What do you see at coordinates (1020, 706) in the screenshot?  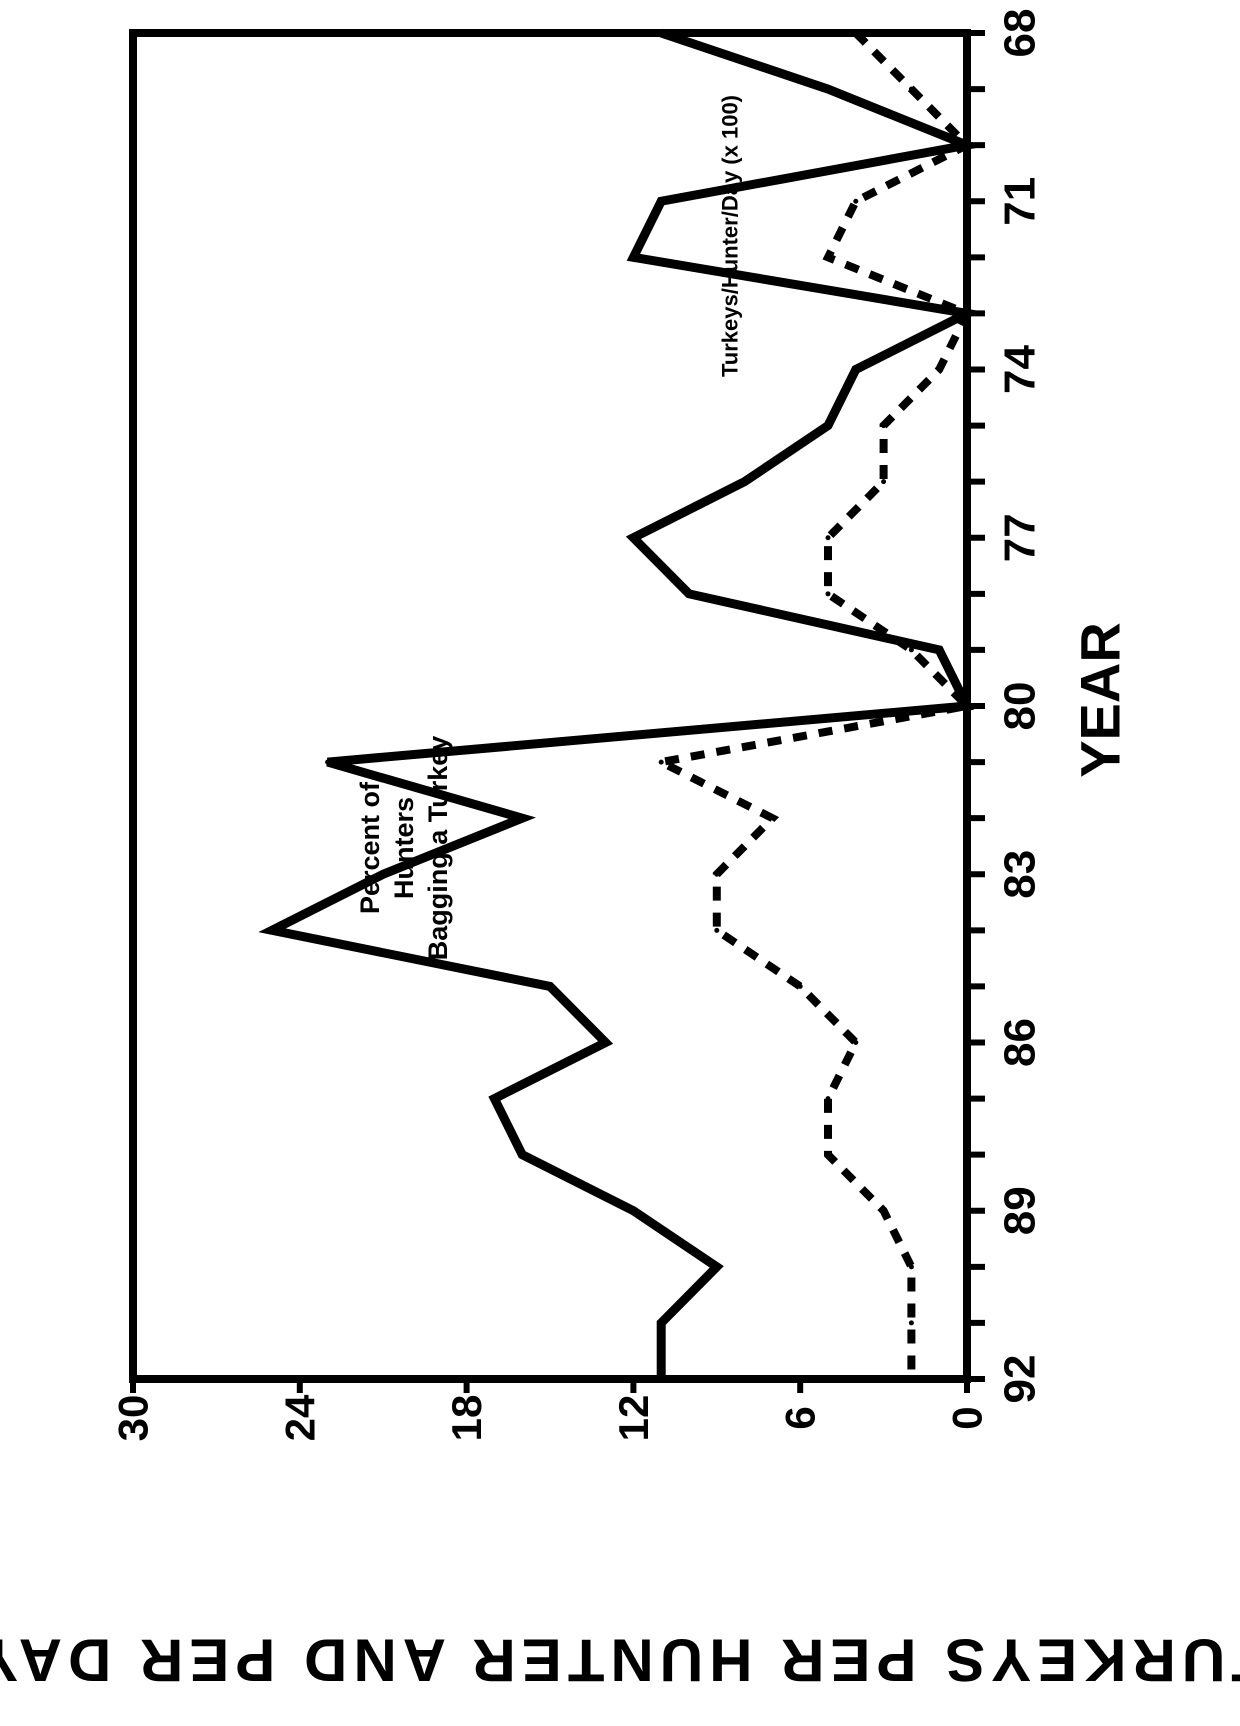 I see `x-tick-label: 80` at bounding box center [1020, 706].